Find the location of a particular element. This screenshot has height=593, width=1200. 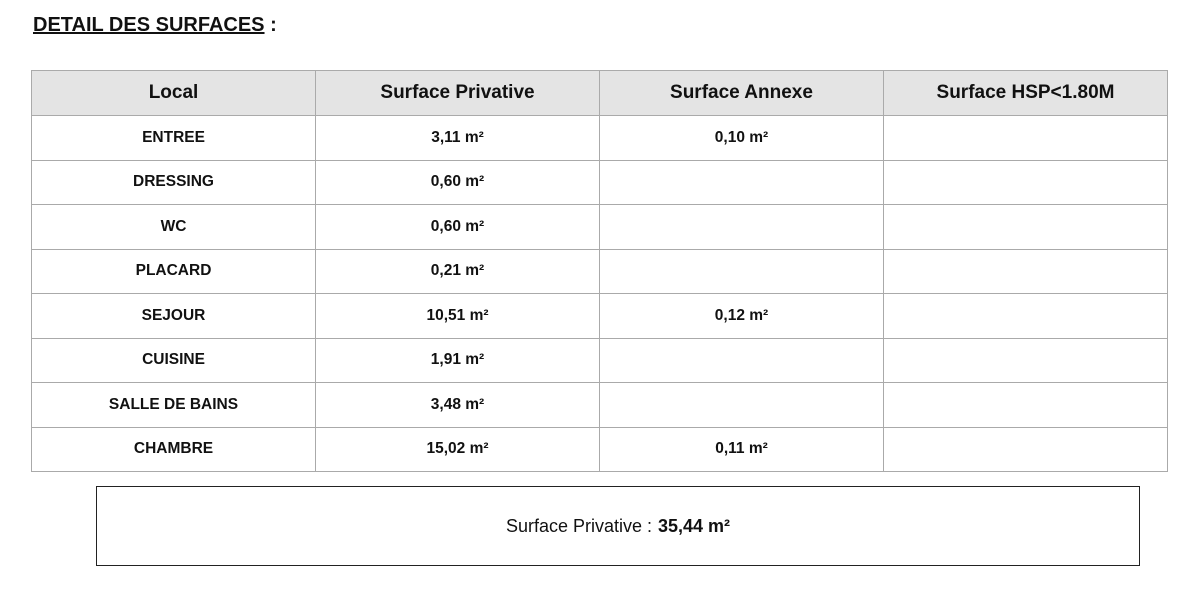

cell-surface-privative: 15,02 m² is located at coordinates (457, 449).